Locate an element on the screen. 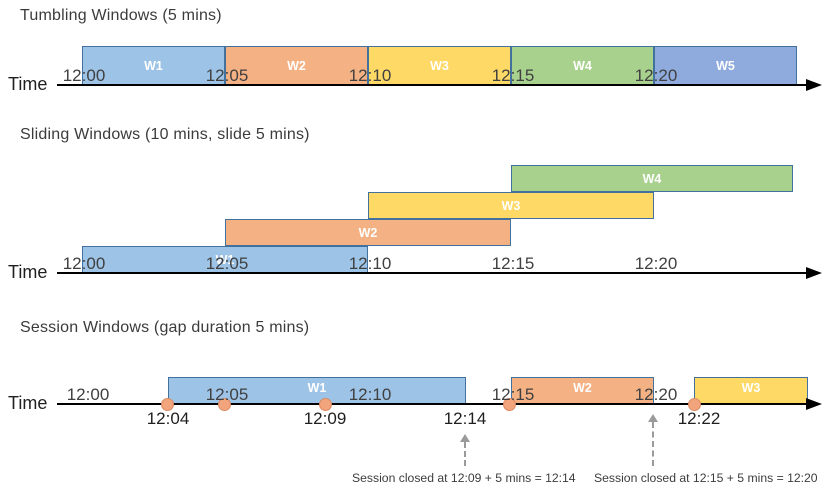 This screenshot has width=829, height=498. sliding-window-w1: W1 is located at coordinates (225, 259).